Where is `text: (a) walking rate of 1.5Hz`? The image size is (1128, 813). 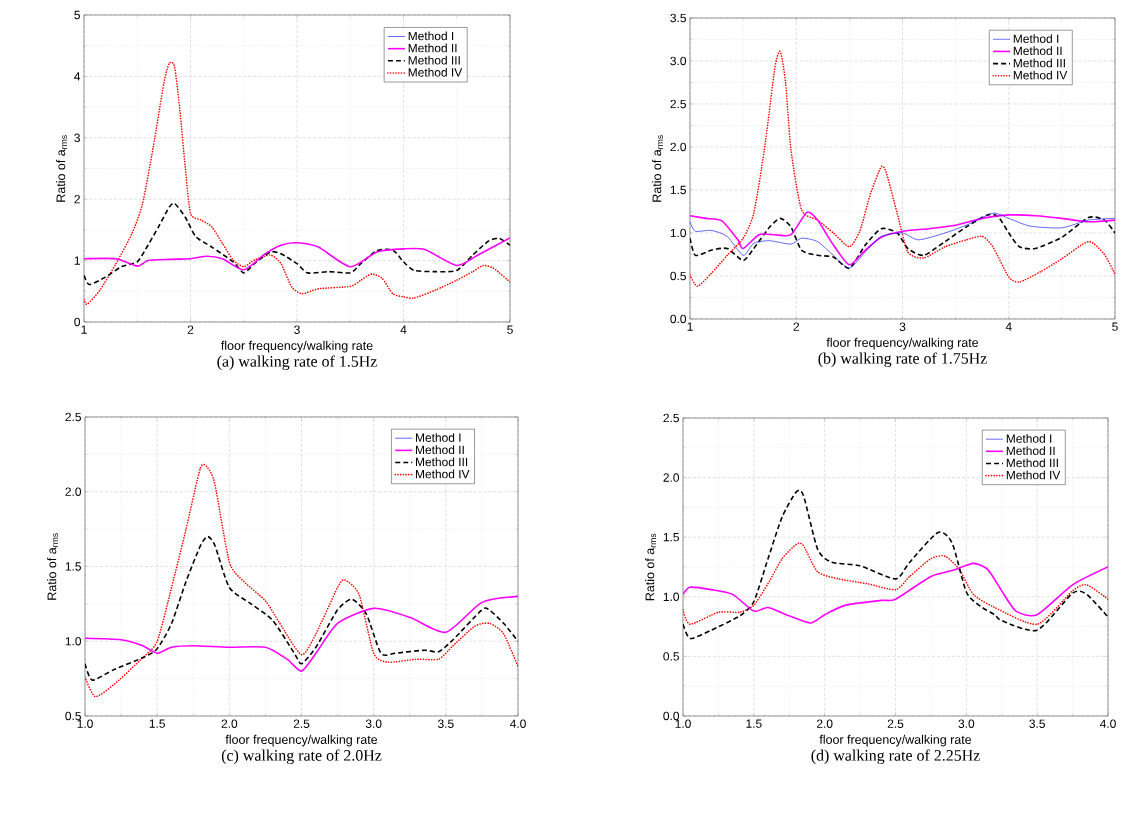
text: (a) walking rate of 1.5Hz is located at coordinates (297, 363).